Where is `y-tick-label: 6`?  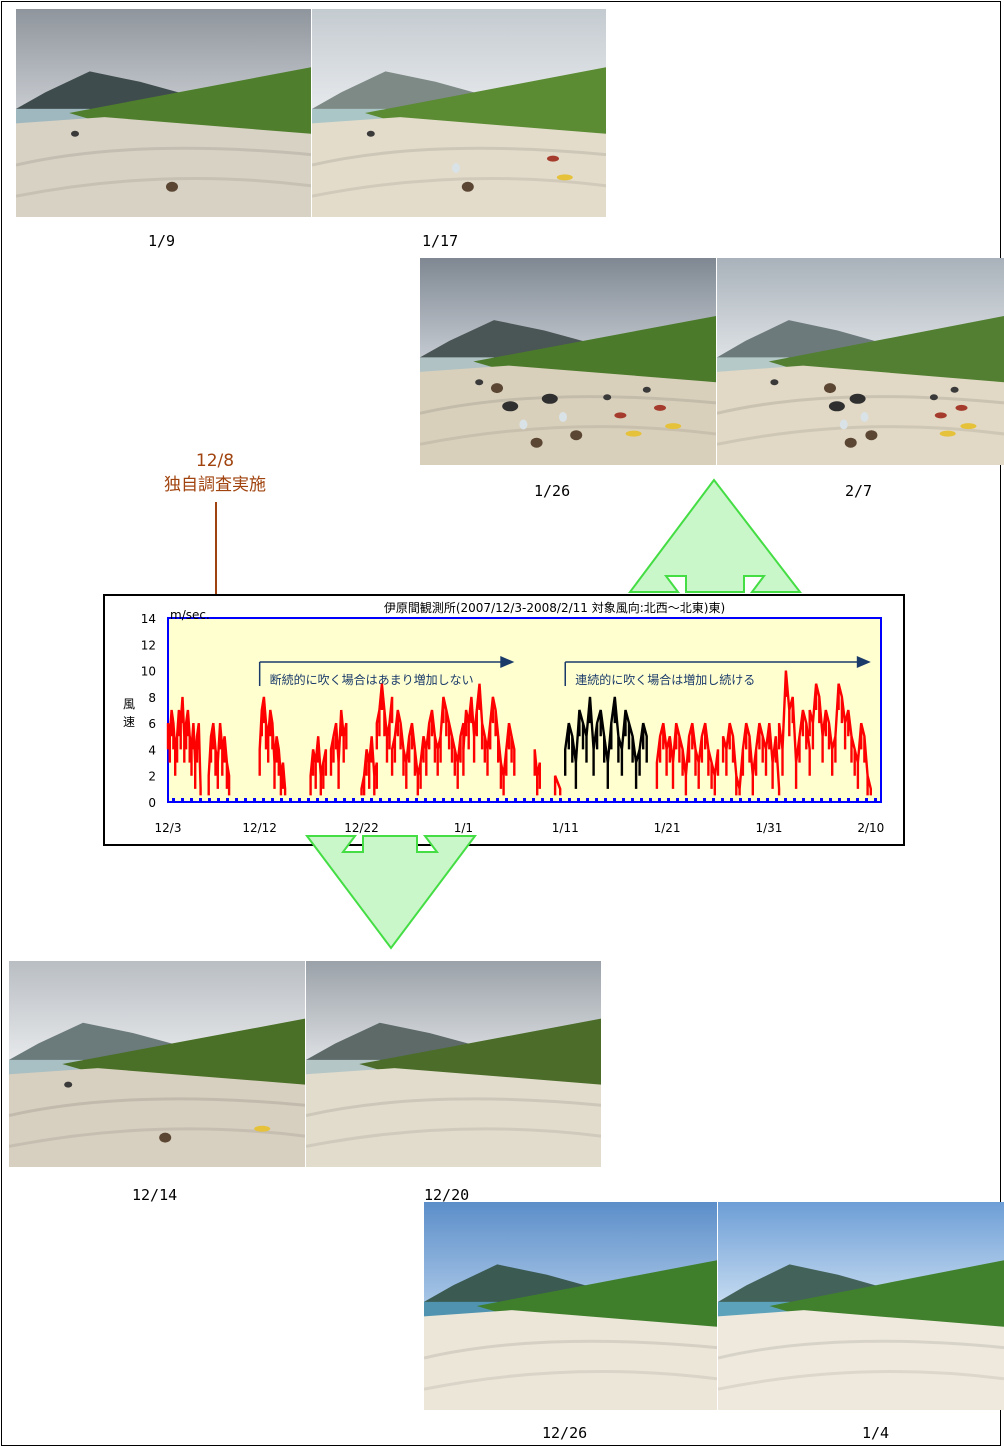
y-tick-label: 6 is located at coordinates (152, 724).